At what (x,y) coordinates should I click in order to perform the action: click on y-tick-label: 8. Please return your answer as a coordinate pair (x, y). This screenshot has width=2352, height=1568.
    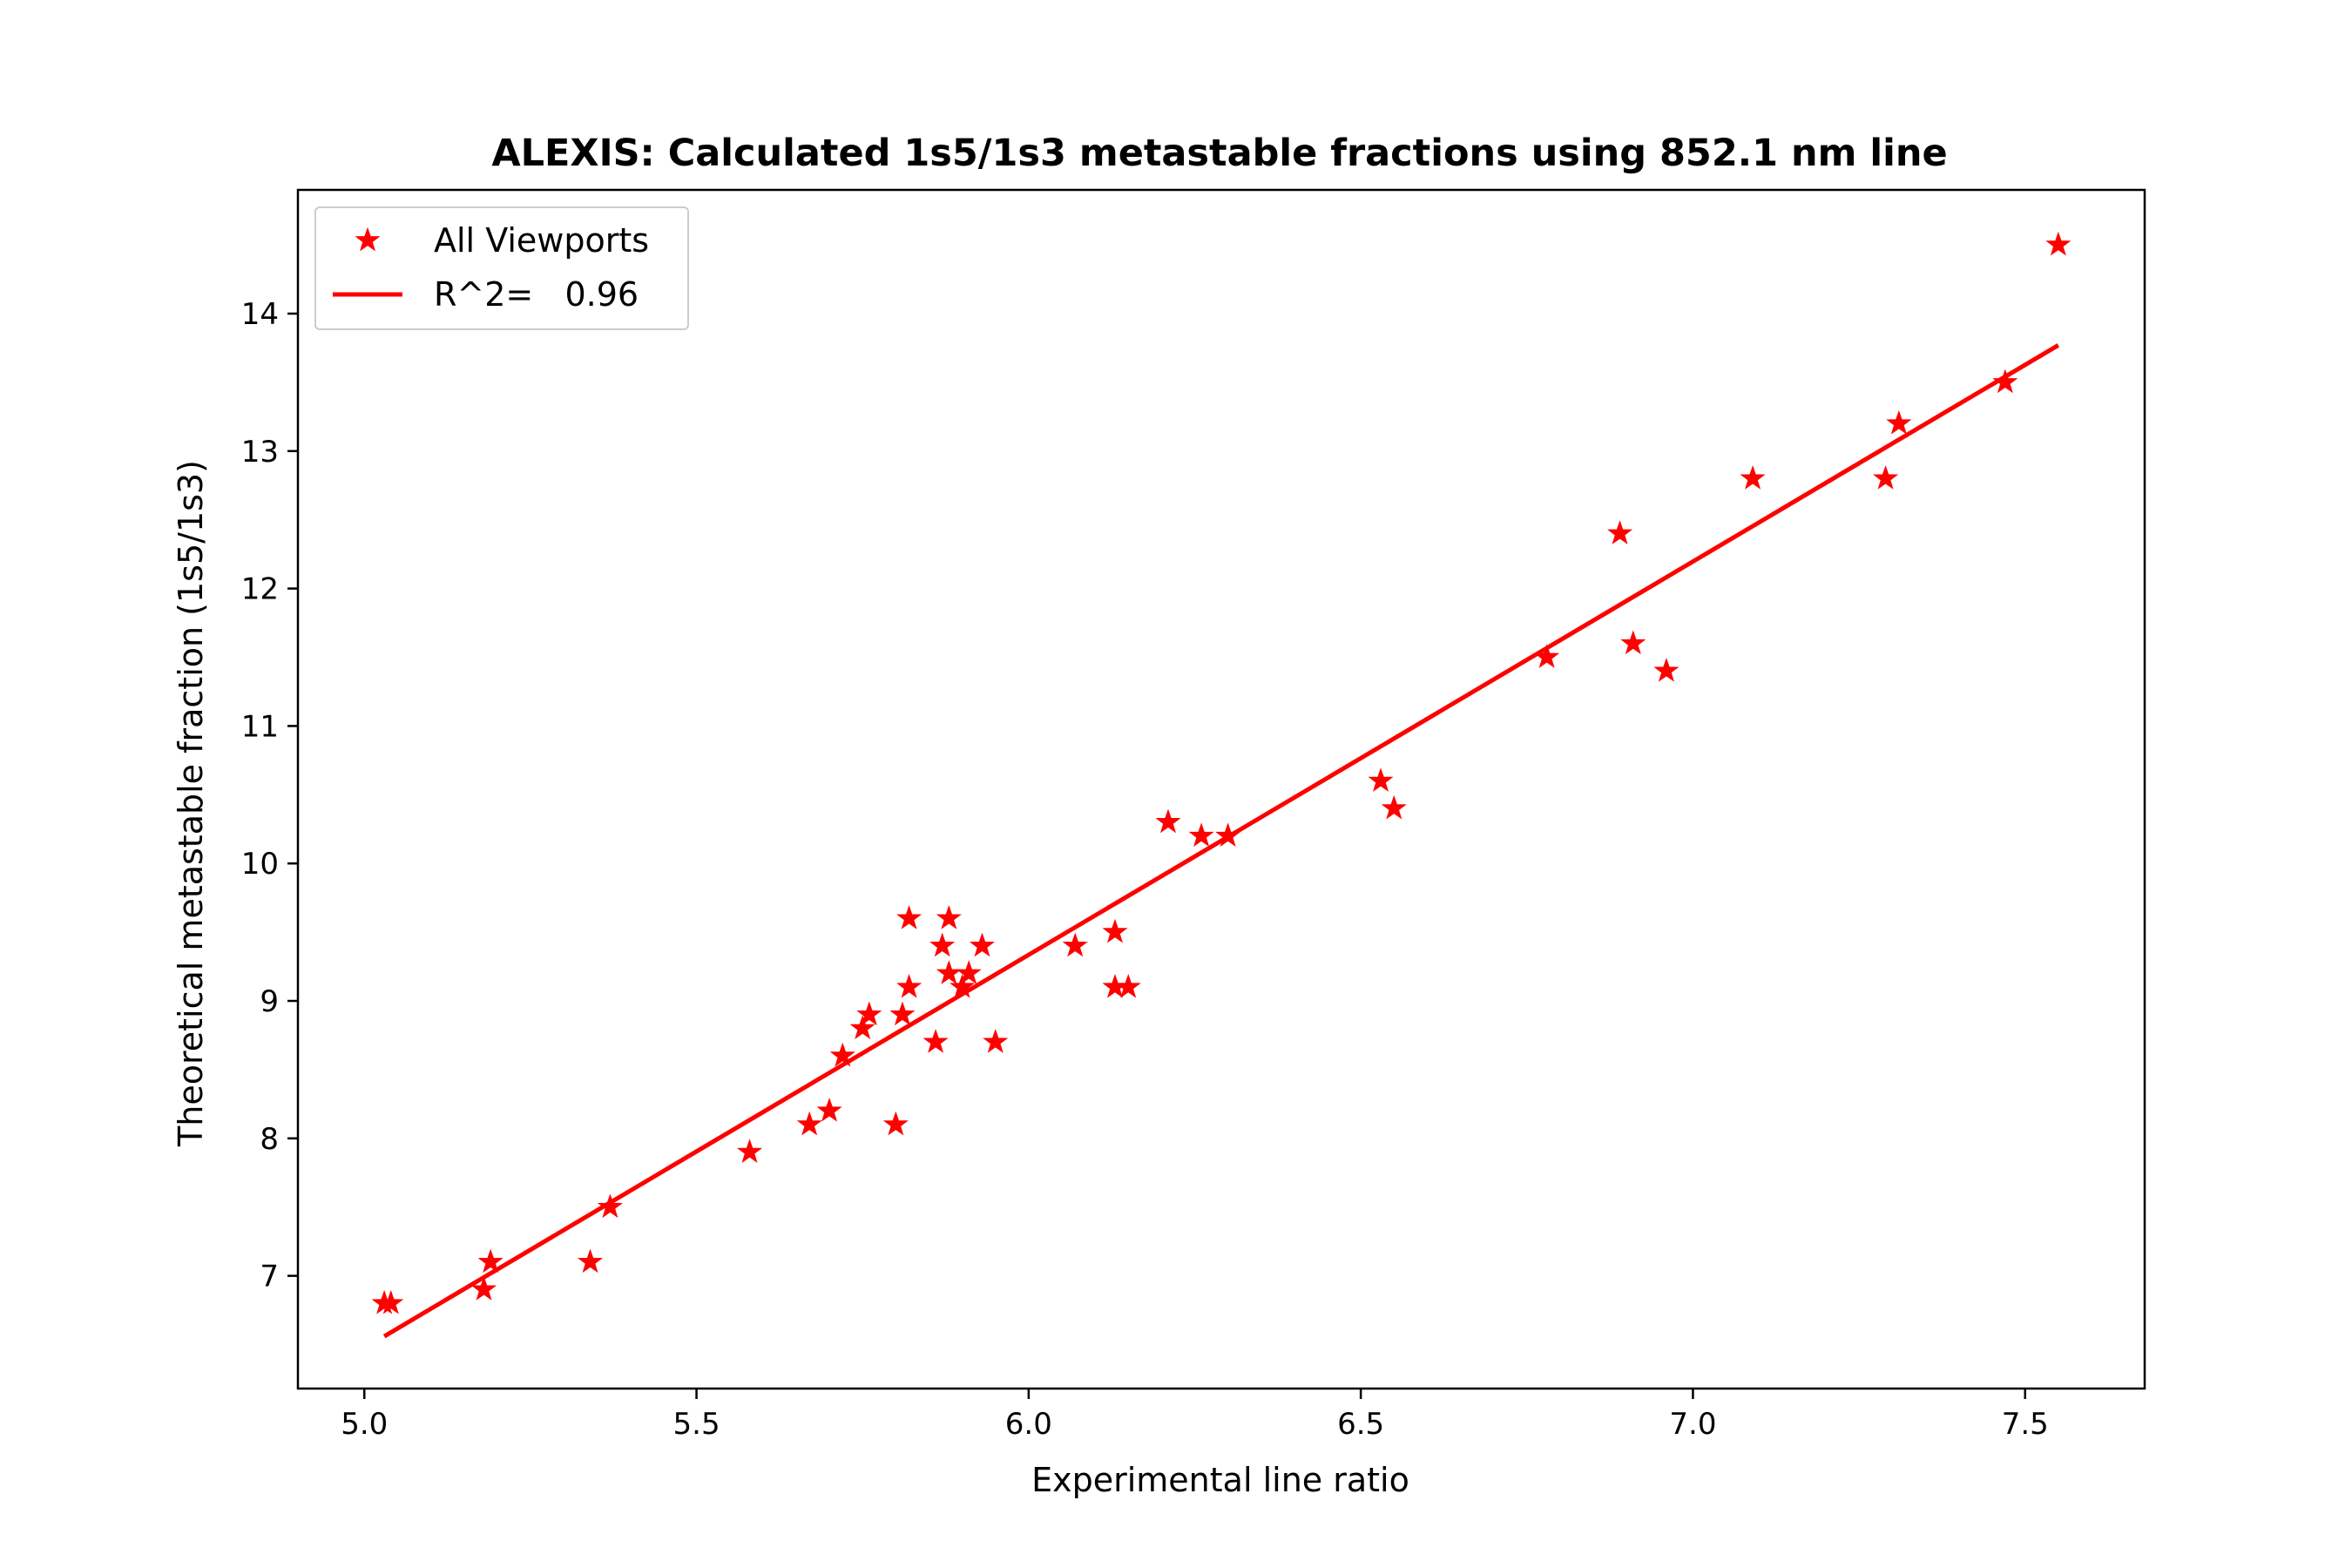
    Looking at the image, I should click on (270, 1139).